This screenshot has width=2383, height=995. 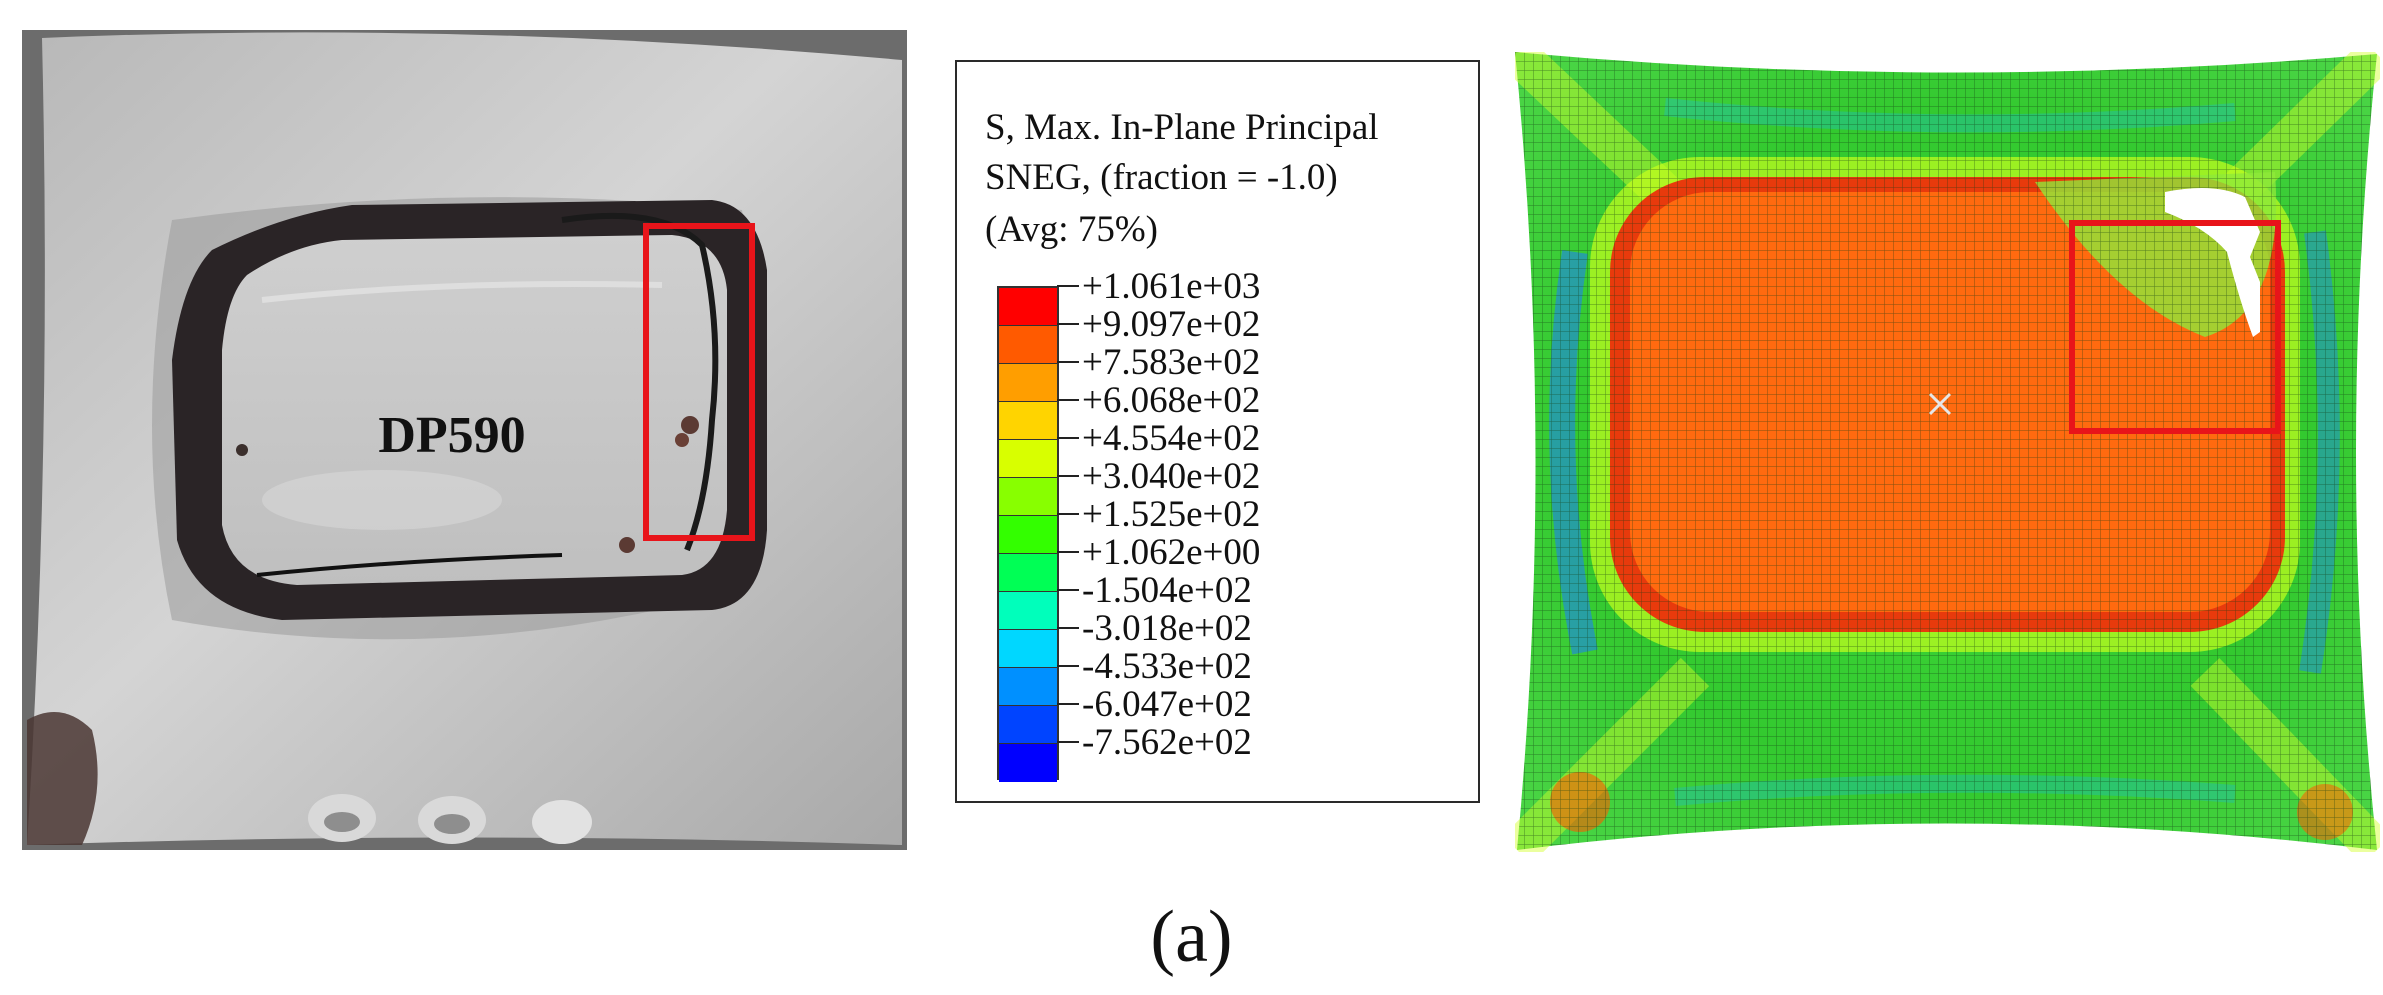 What do you see at coordinates (1171, 286) in the screenshot?
I see `legend-tick-label: +1.061e+03` at bounding box center [1171, 286].